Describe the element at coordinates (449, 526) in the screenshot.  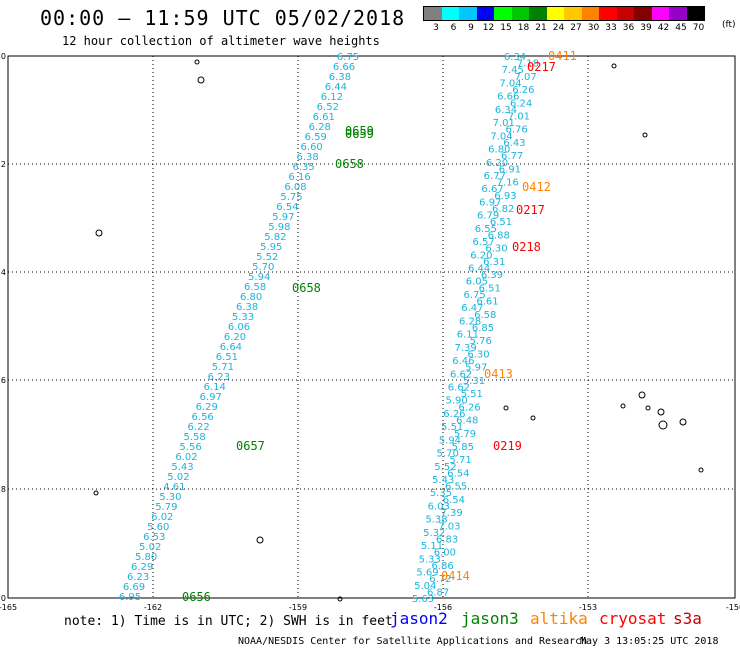
I see `swh-value: 7.03` at that location.